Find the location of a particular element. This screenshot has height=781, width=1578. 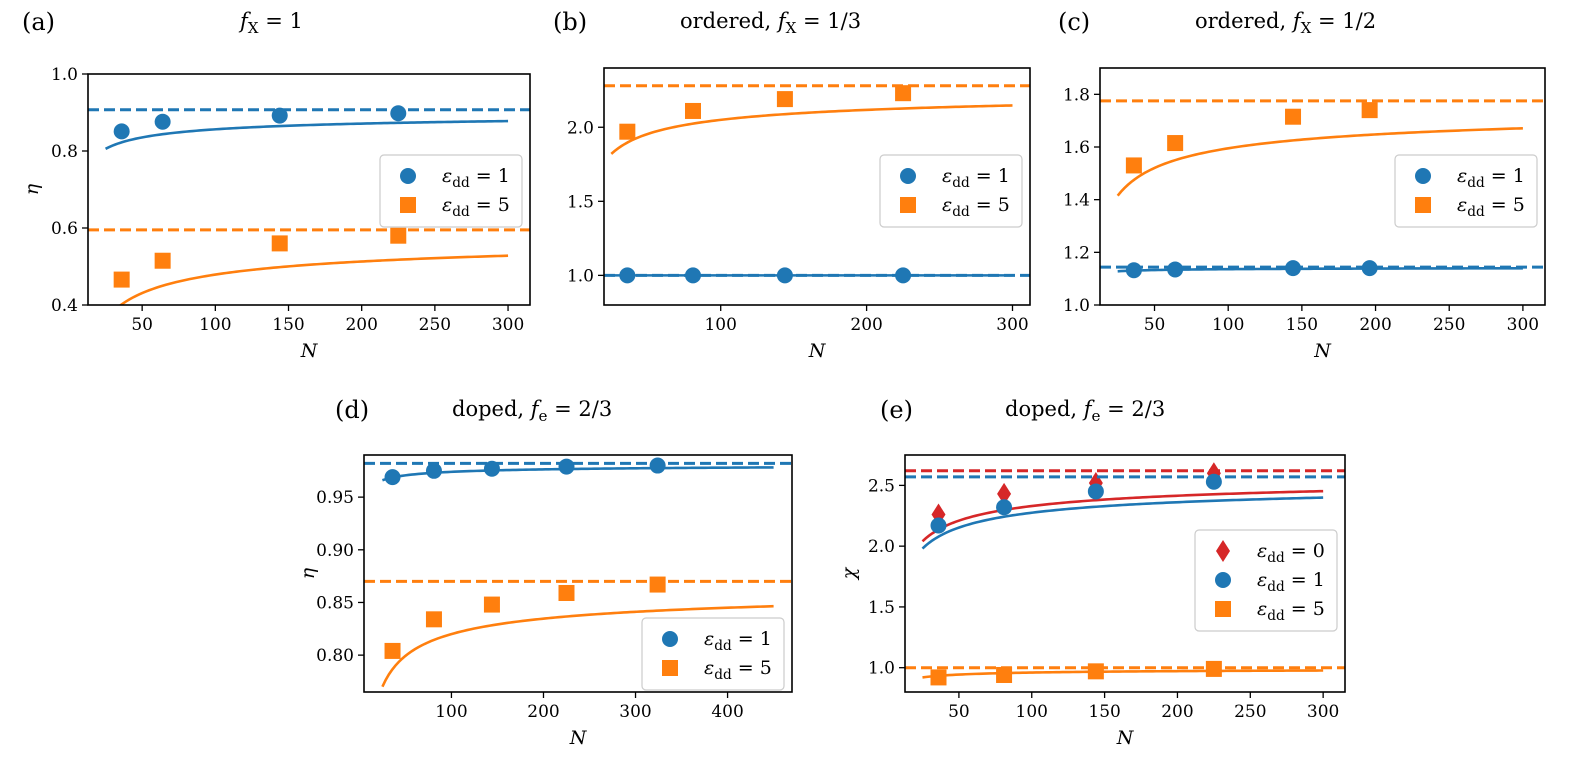

y-tick-label: 0.90 is located at coordinates (335, 551).